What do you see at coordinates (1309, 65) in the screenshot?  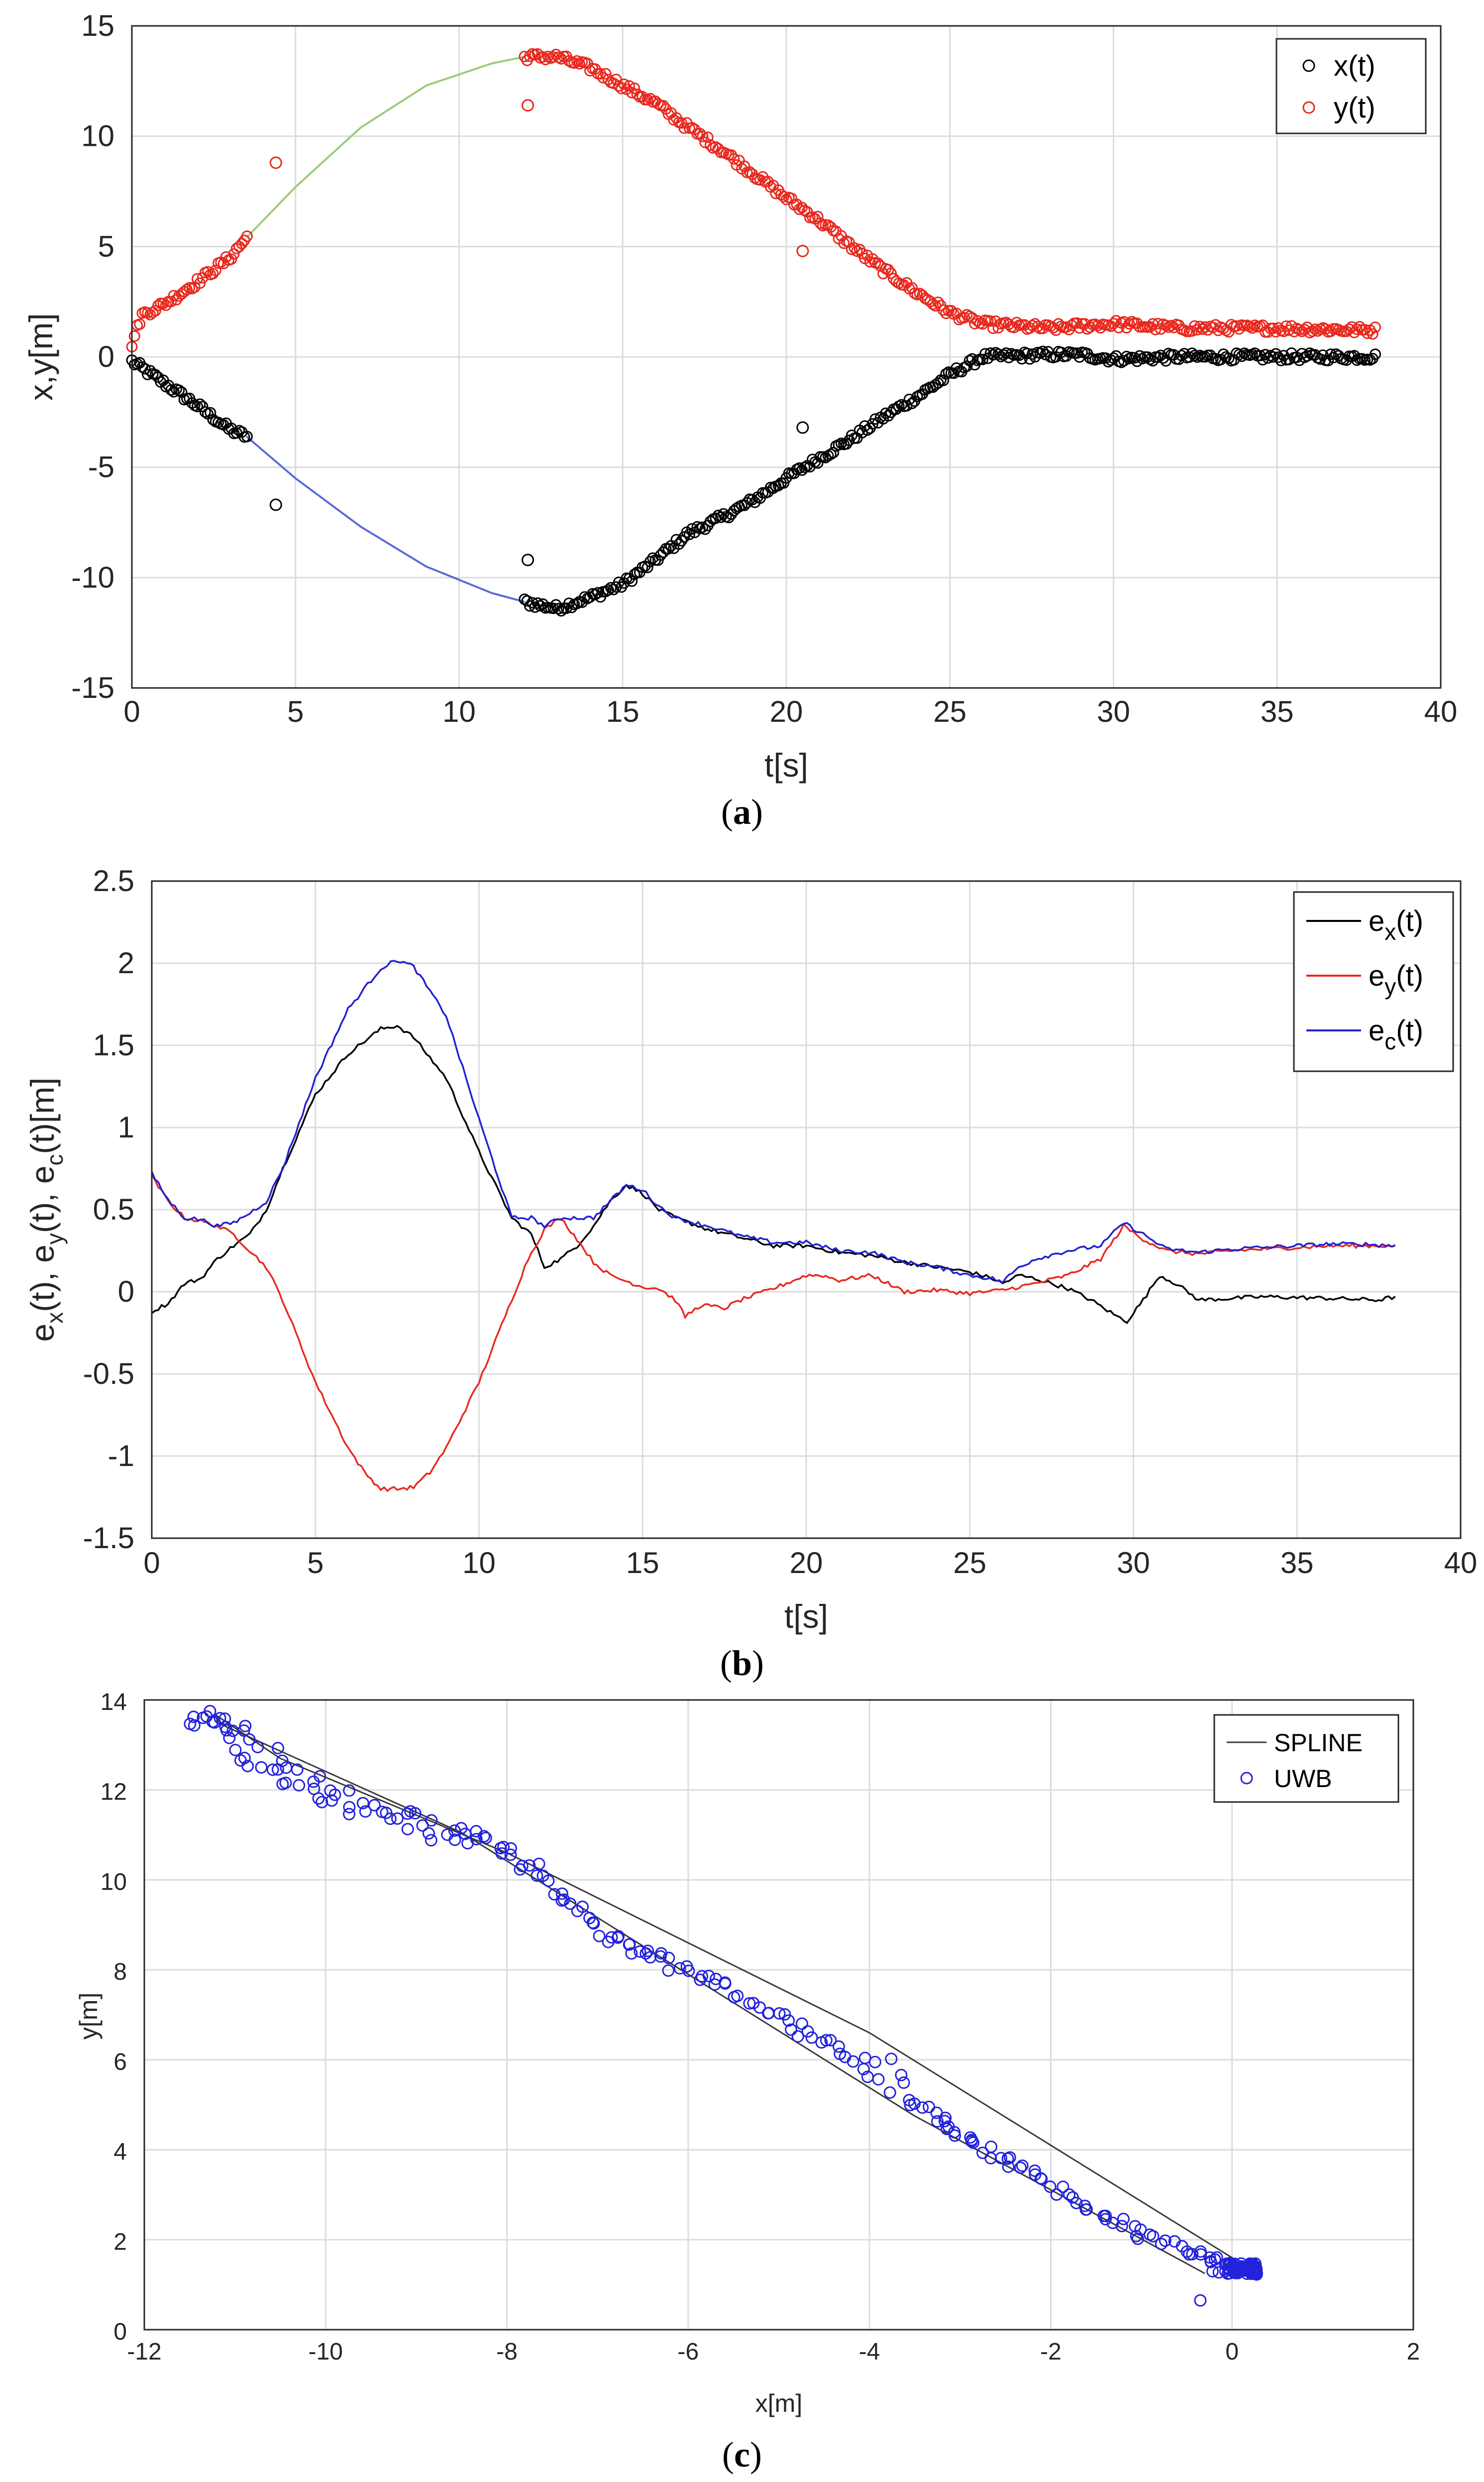 I see `legend-marker-x` at bounding box center [1309, 65].